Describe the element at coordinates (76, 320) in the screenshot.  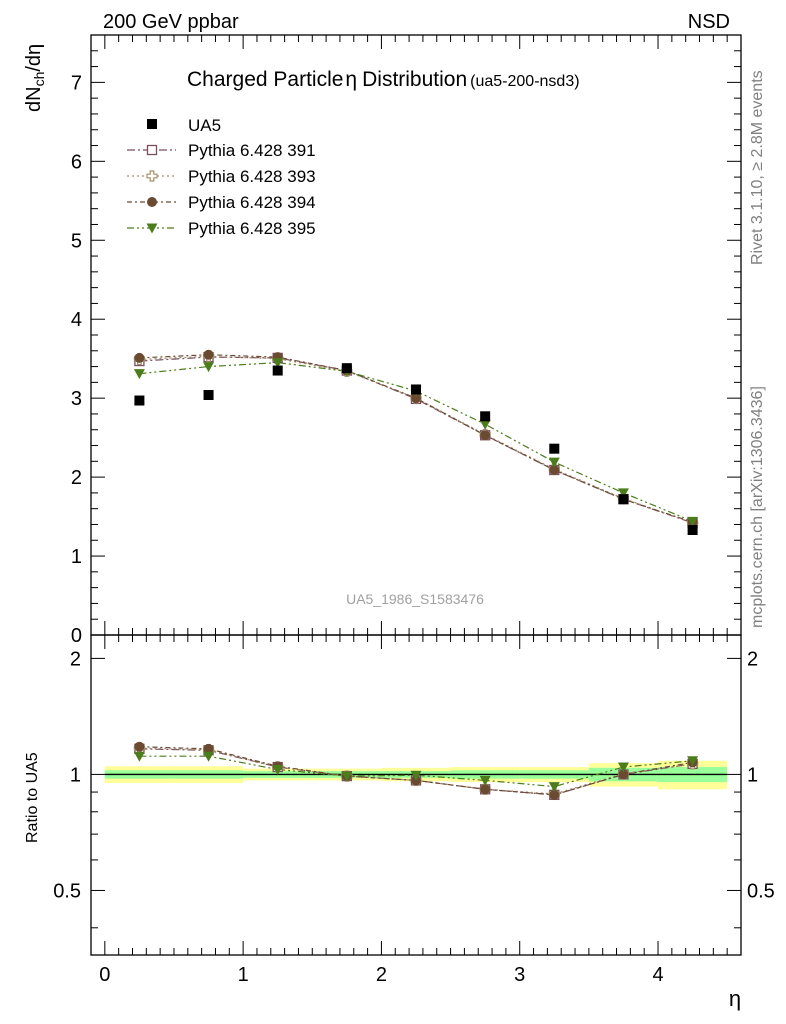
I see `main-y-tick-label: 4` at that location.